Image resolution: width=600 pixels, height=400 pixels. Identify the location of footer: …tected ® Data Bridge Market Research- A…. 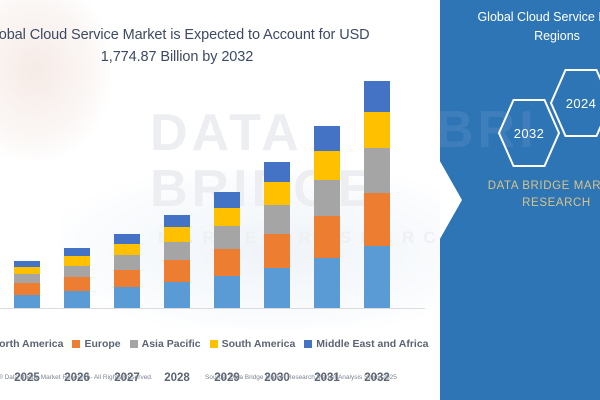
(235, 381).